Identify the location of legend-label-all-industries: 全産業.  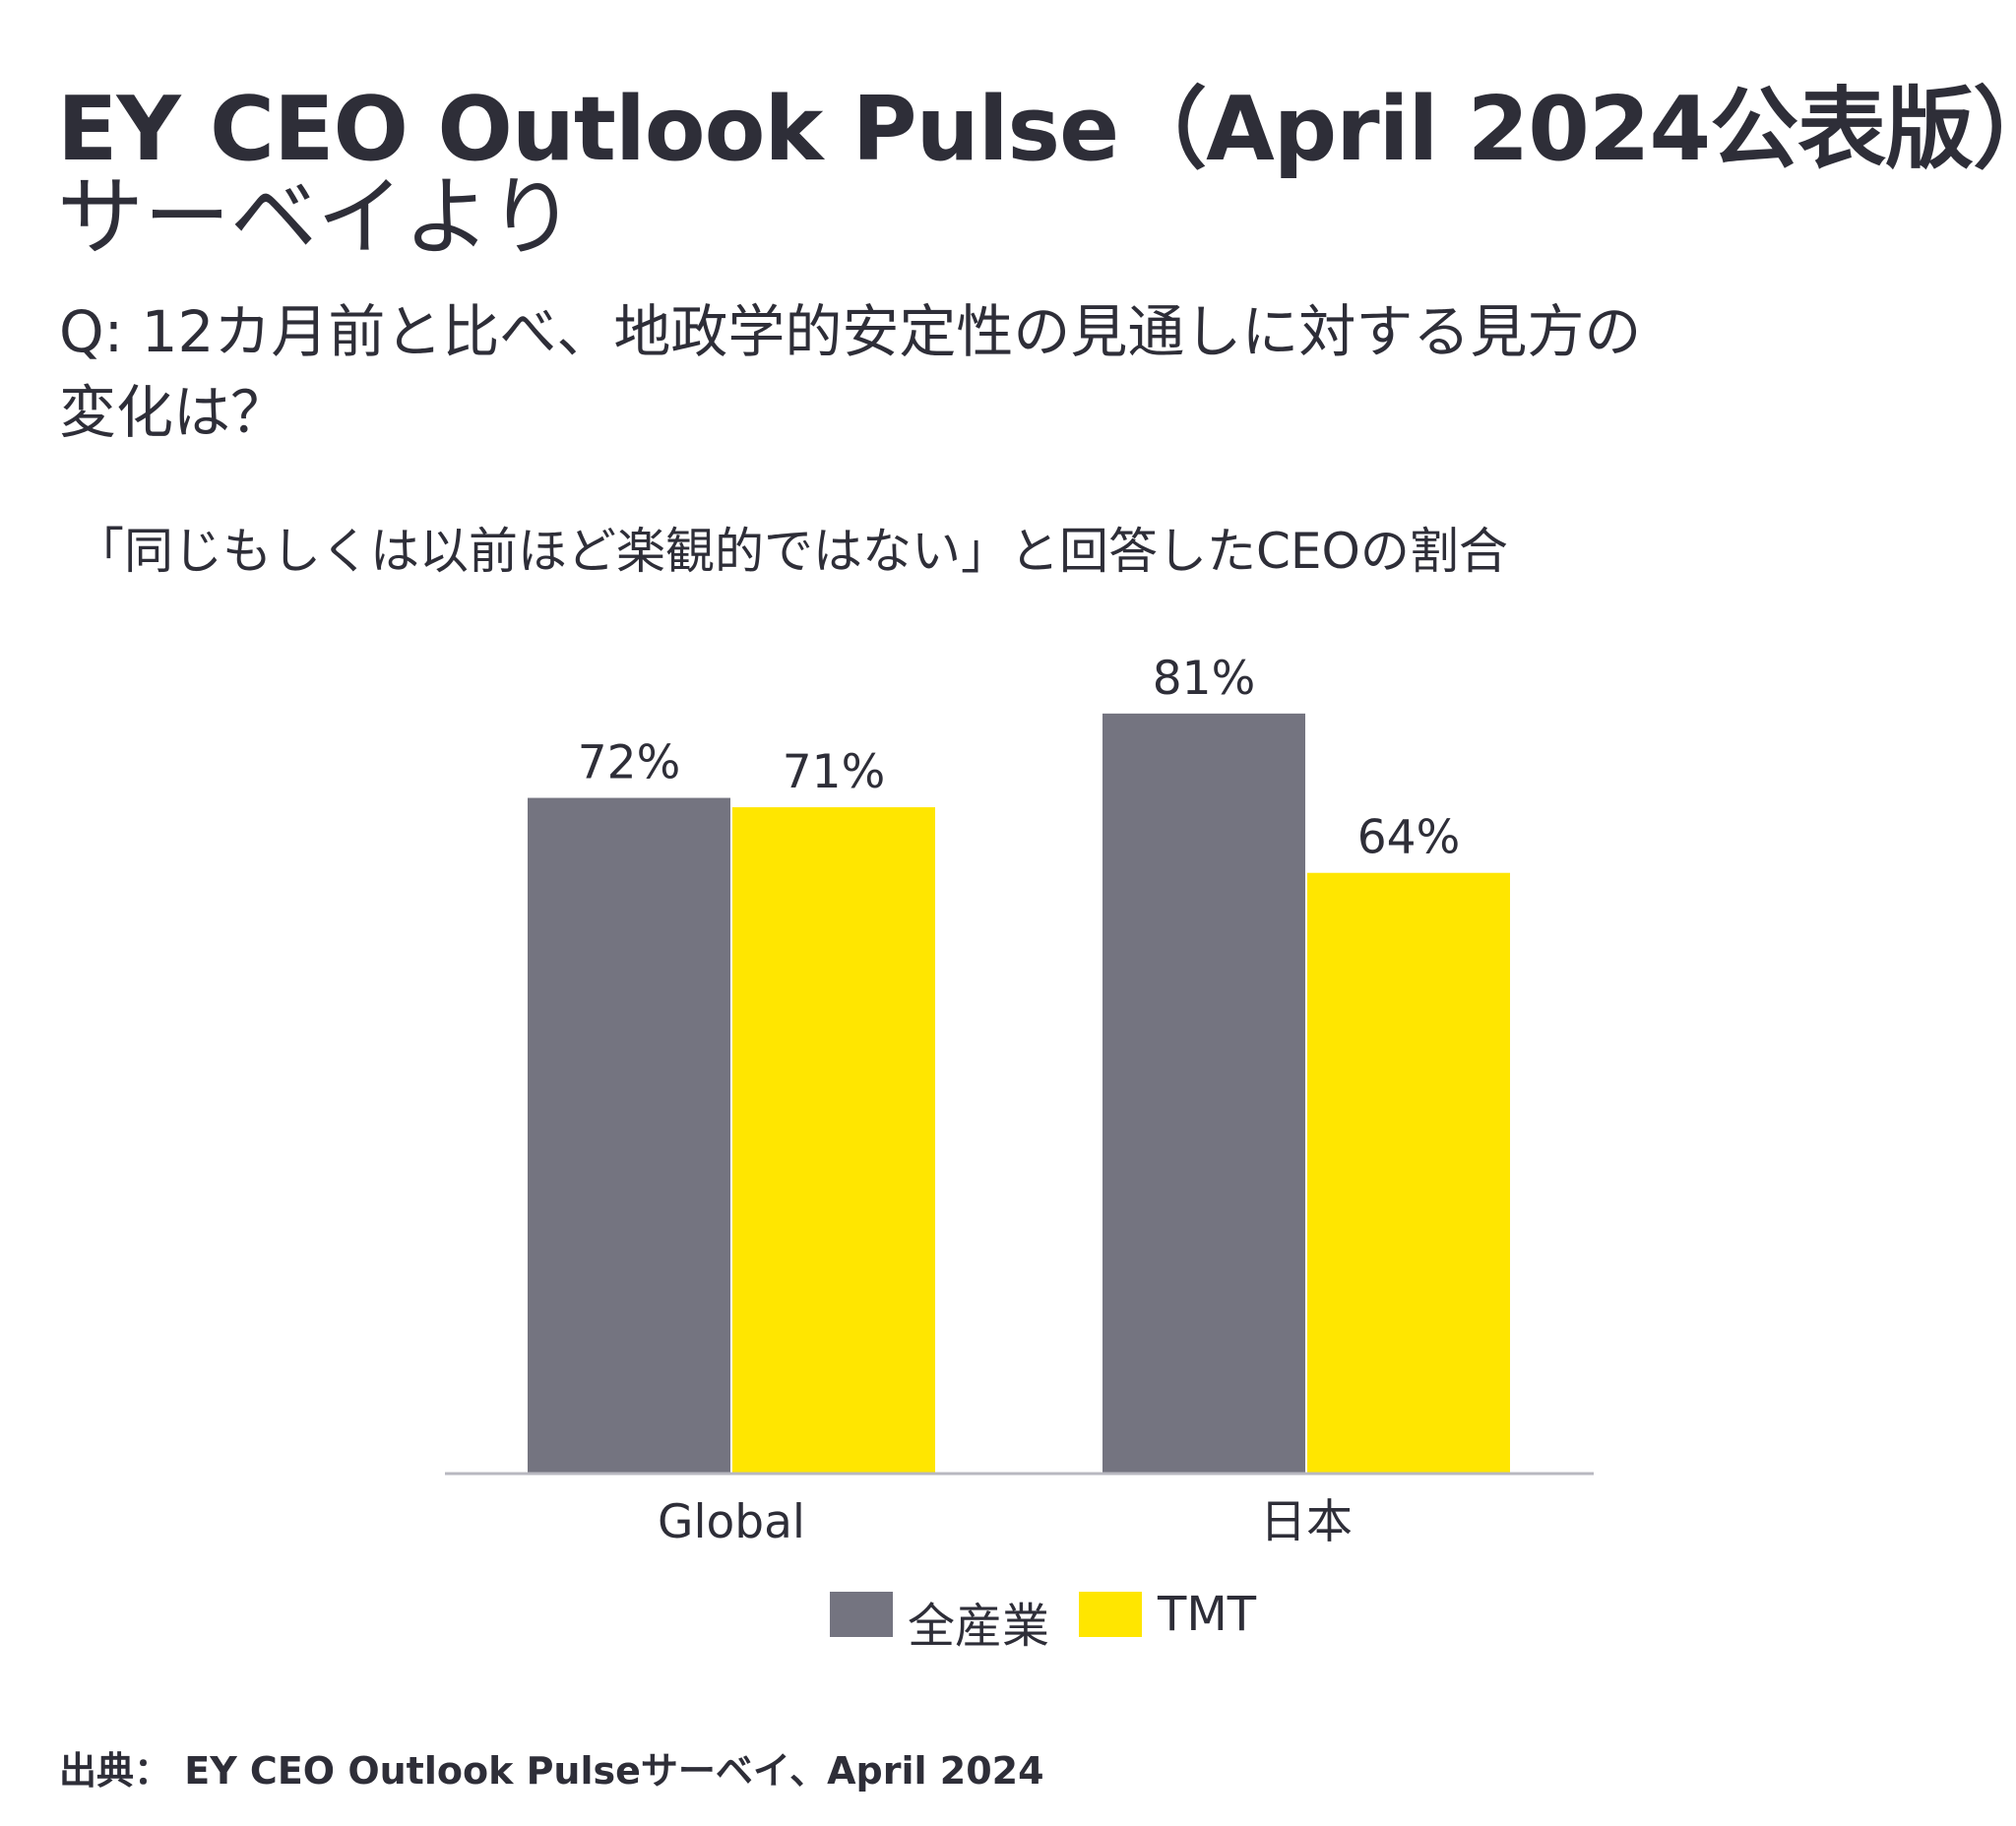
(979, 1626).